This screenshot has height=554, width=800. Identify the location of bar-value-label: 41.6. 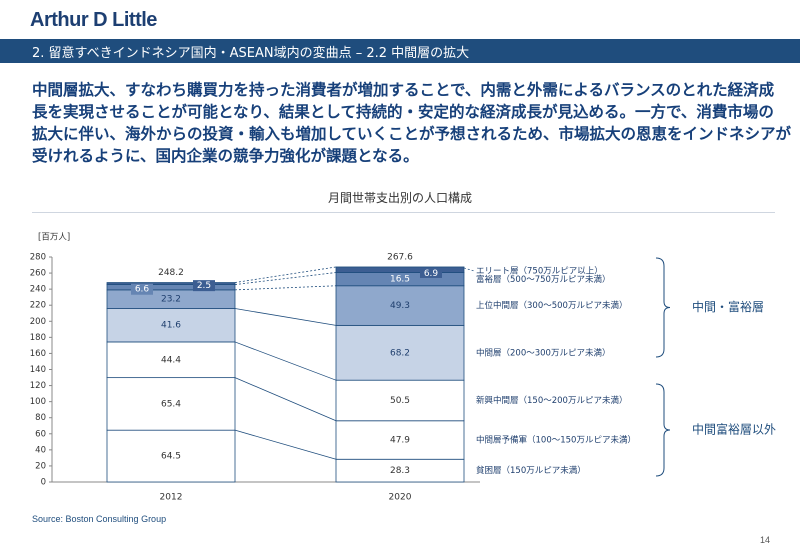
(171, 326).